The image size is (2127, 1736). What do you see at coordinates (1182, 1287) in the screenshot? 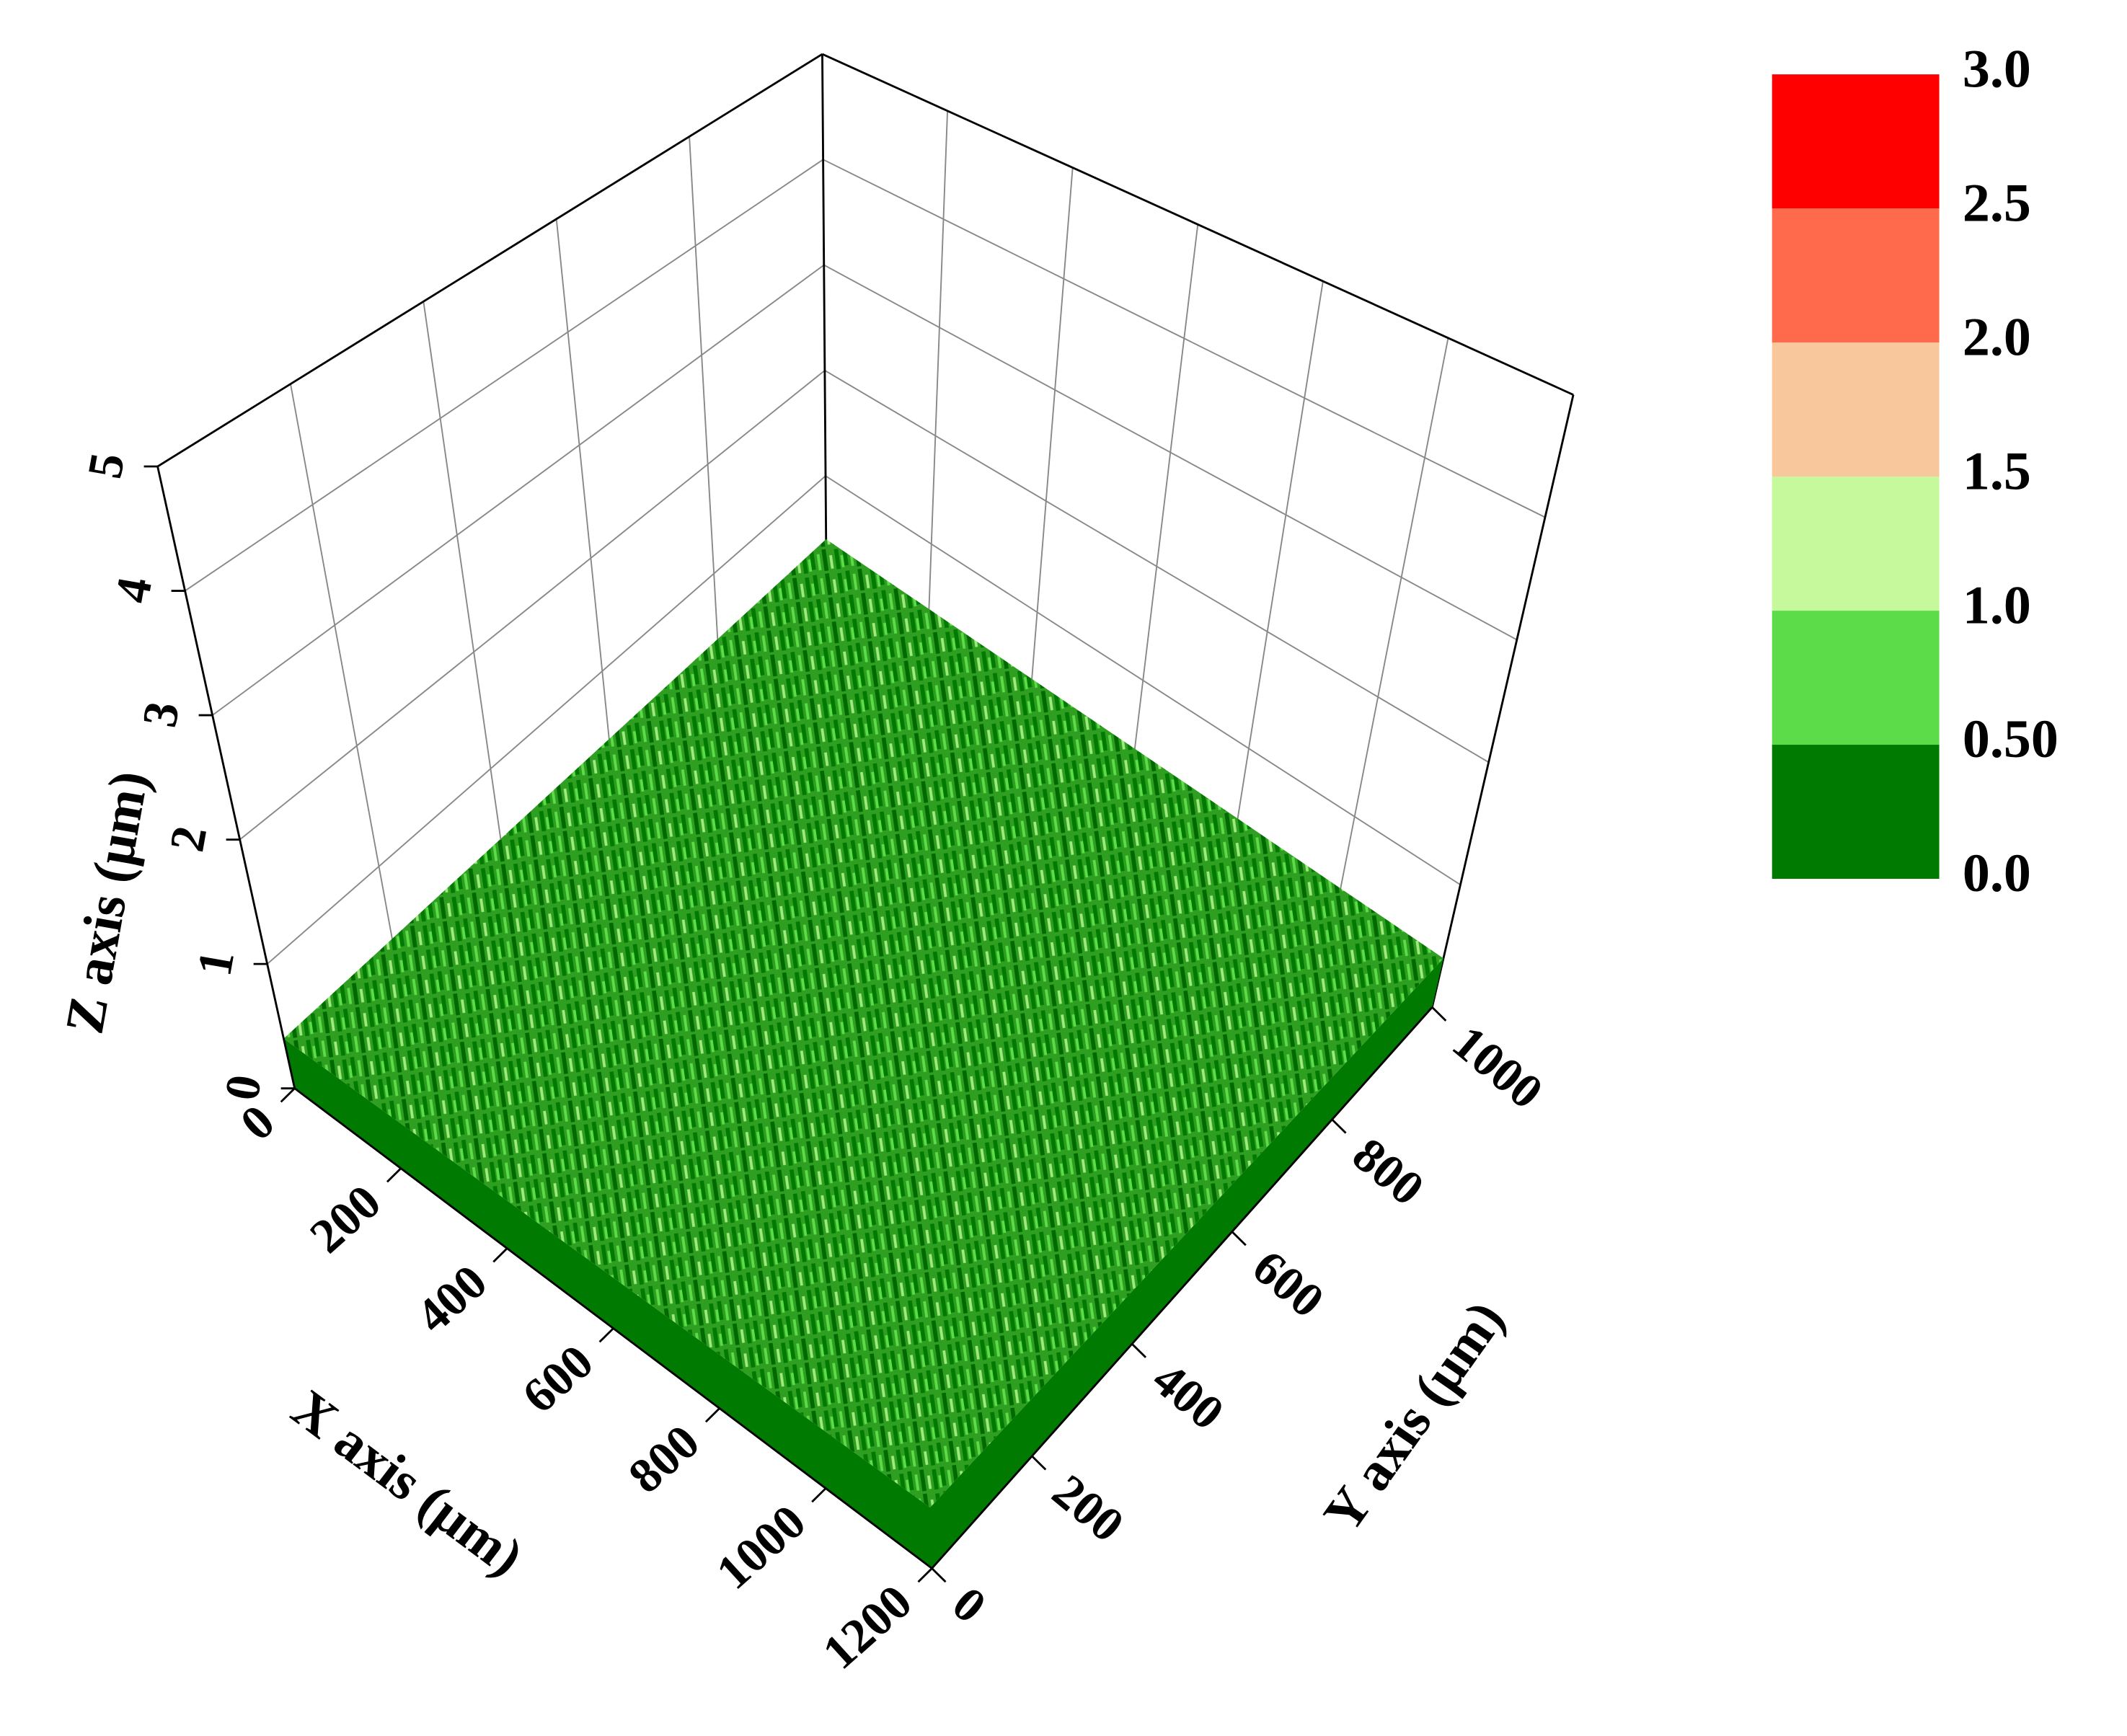
I see `y-axis` at bounding box center [1182, 1287].